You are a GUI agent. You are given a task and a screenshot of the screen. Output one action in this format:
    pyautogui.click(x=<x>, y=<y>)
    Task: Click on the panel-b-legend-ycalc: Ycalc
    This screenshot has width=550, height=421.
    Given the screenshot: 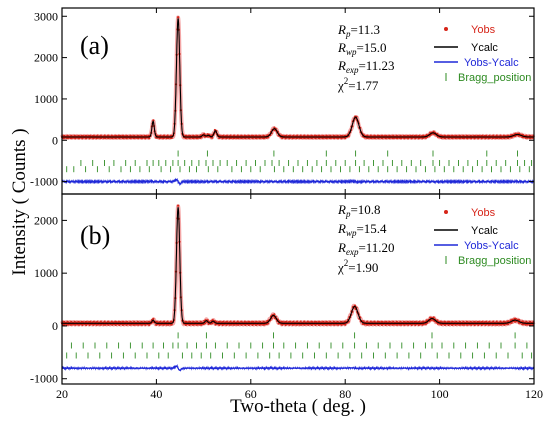 What is the action you would take?
    pyautogui.click(x=484, y=231)
    